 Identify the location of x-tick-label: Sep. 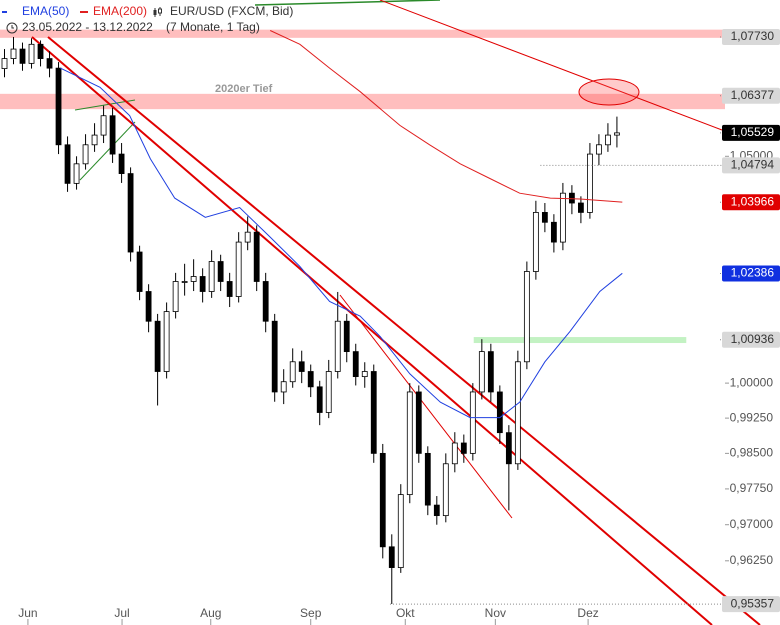
(311, 613).